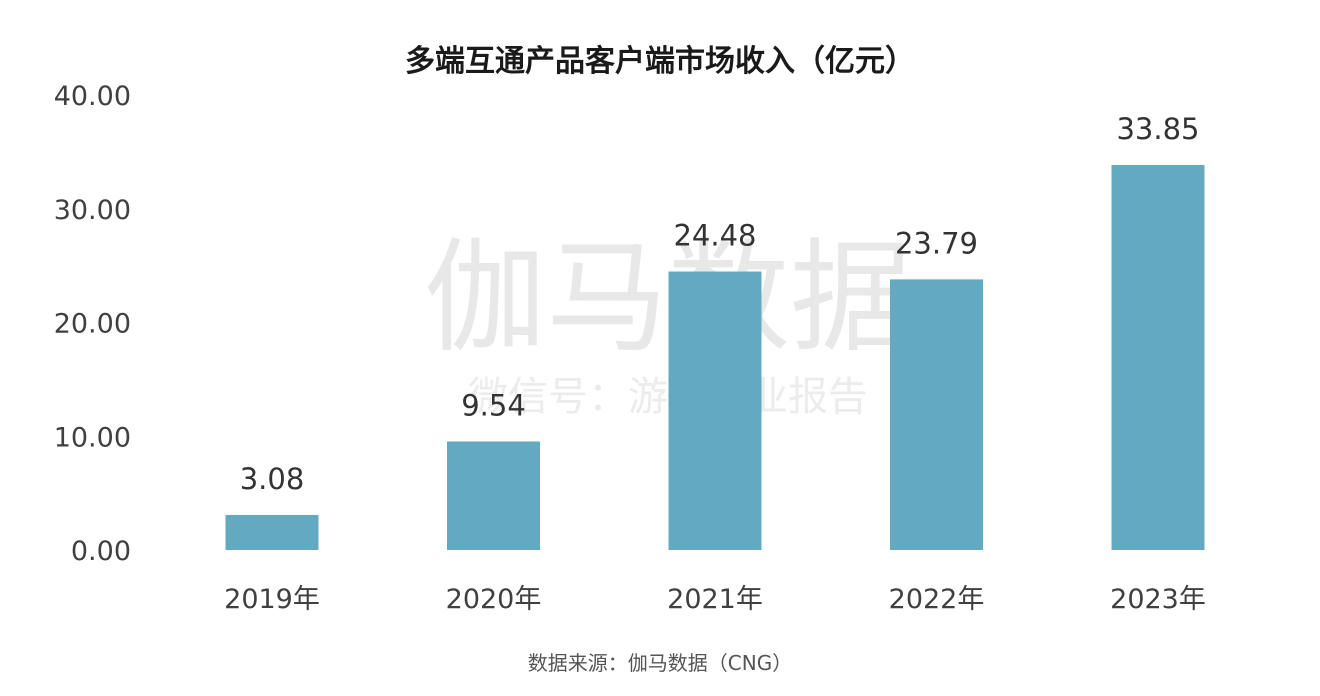  Describe the element at coordinates (92, 96) in the screenshot. I see `y-tick-label: 40.00` at that location.